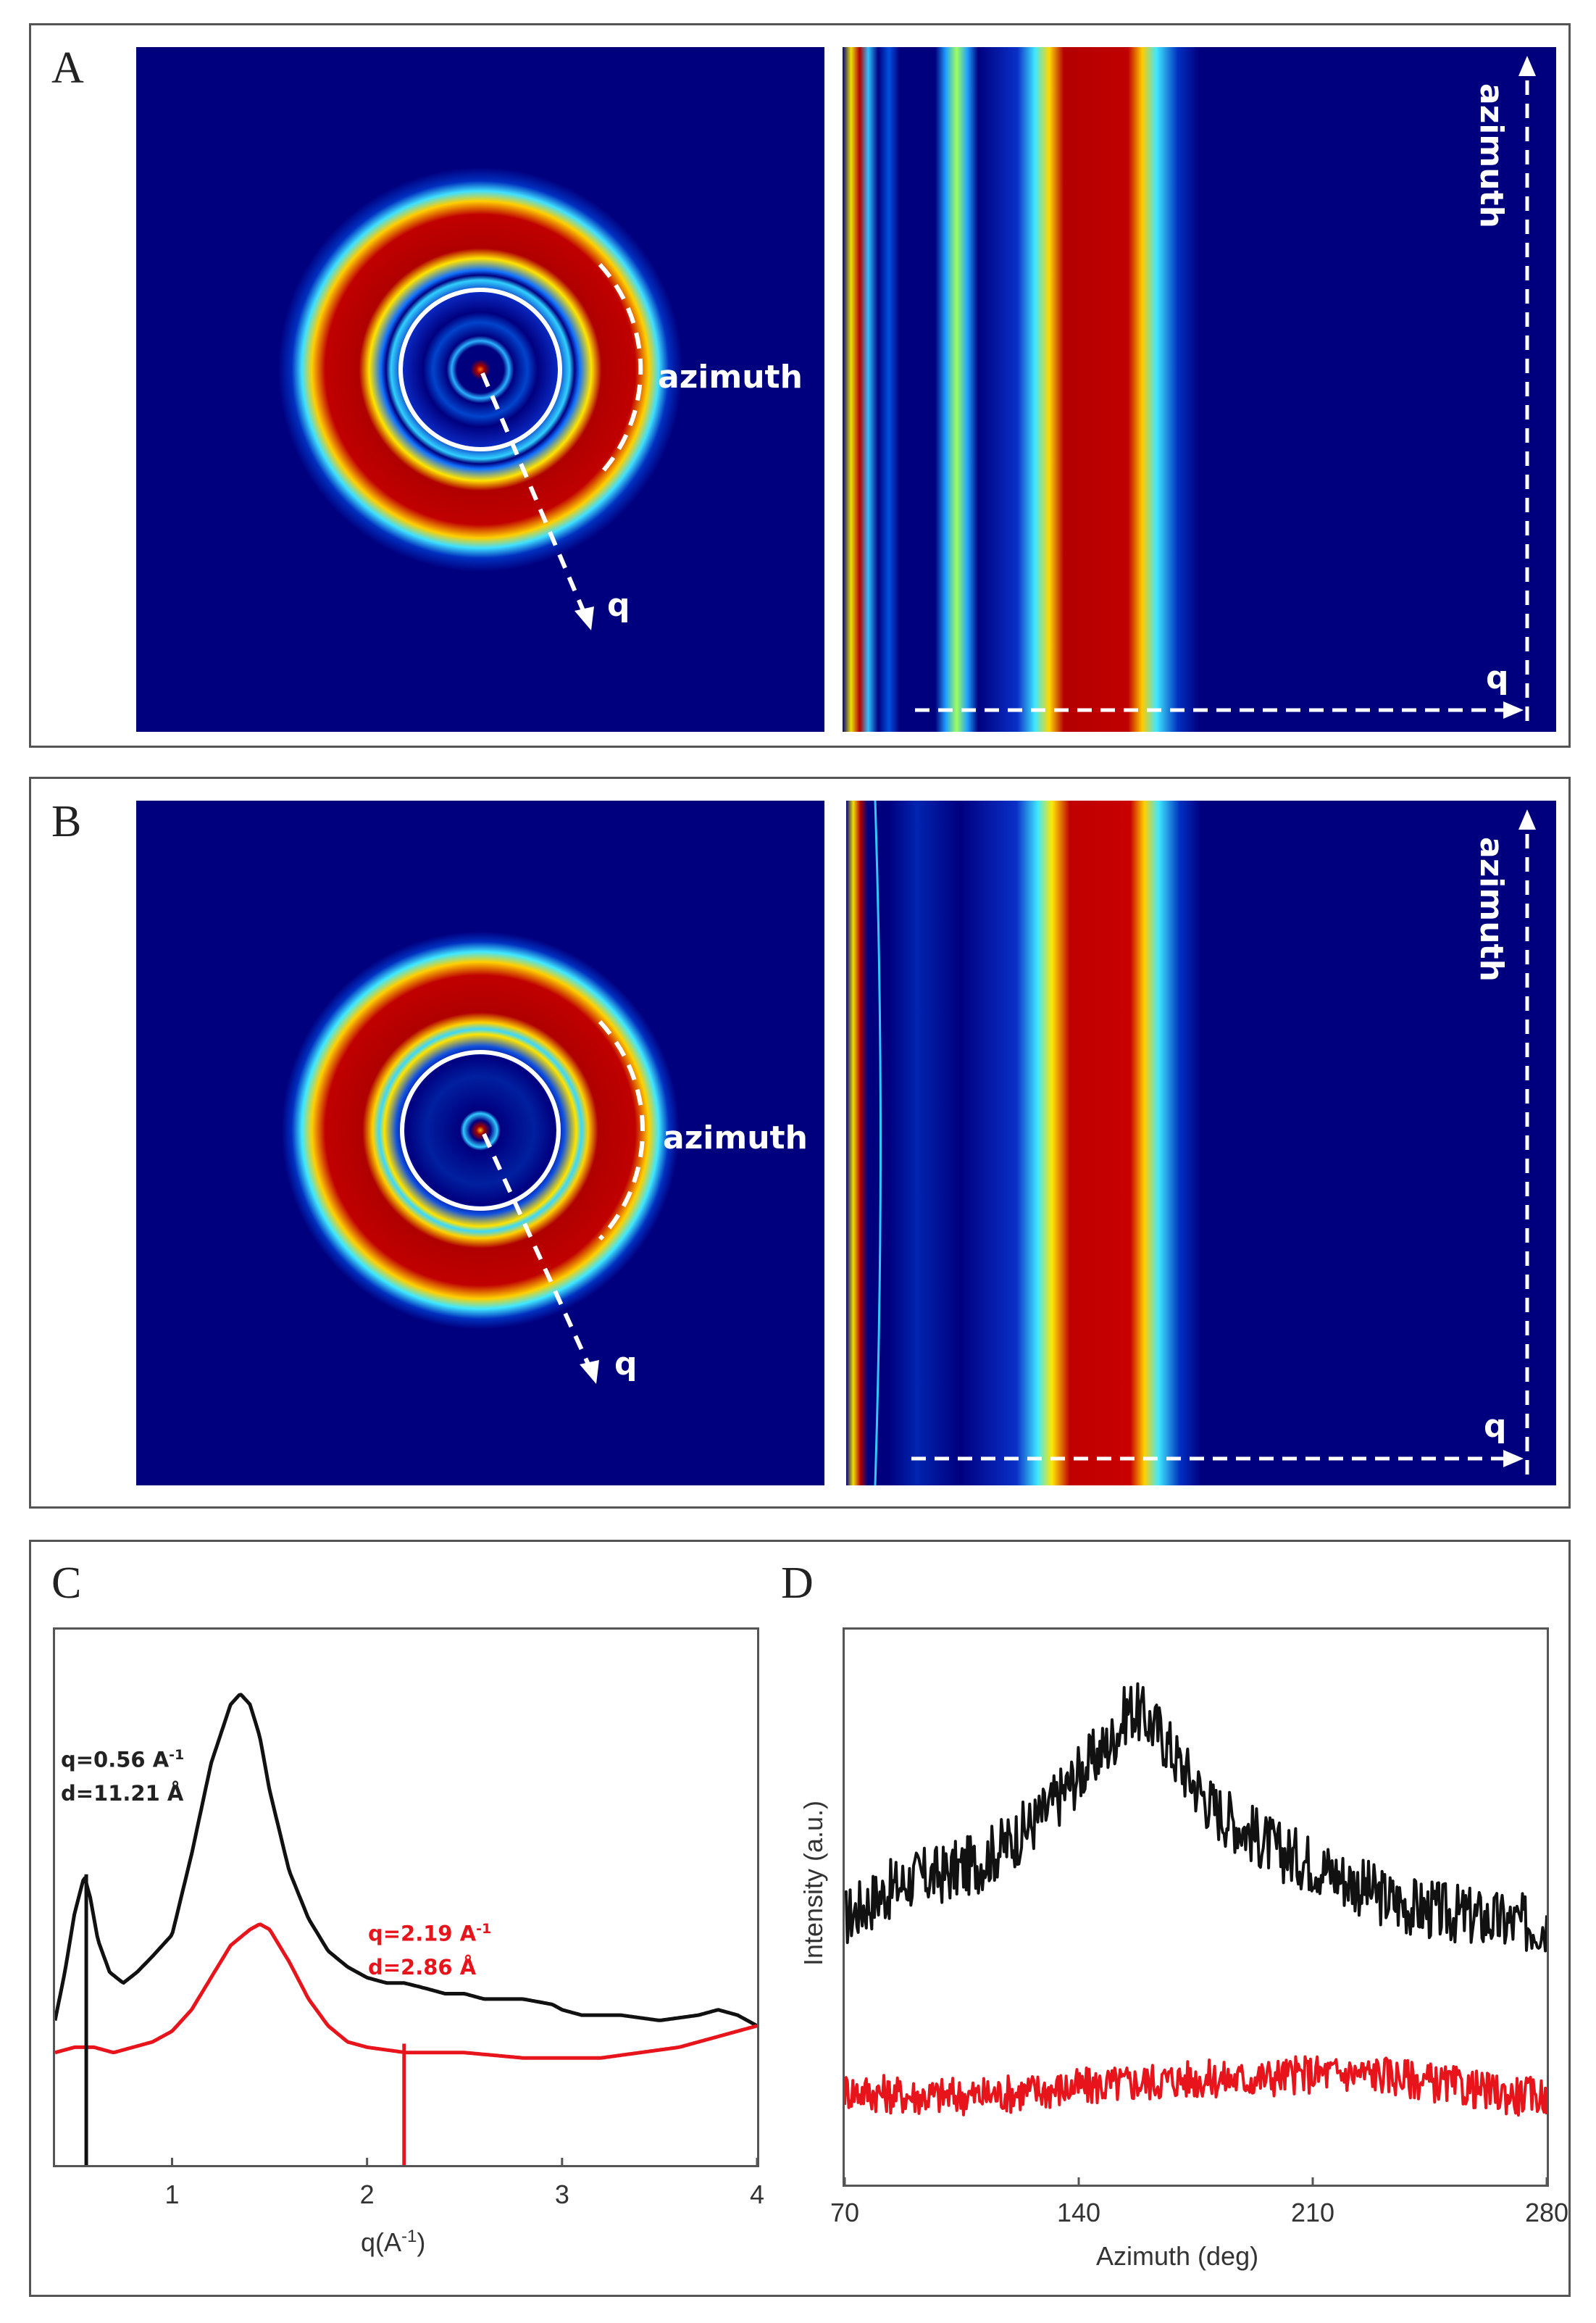  I want to click on chart-c-plot-area: q=0.56 A-1 d=11.21 Å q=2.19 A-1 d=2.86 Å, so click(406, 1897).